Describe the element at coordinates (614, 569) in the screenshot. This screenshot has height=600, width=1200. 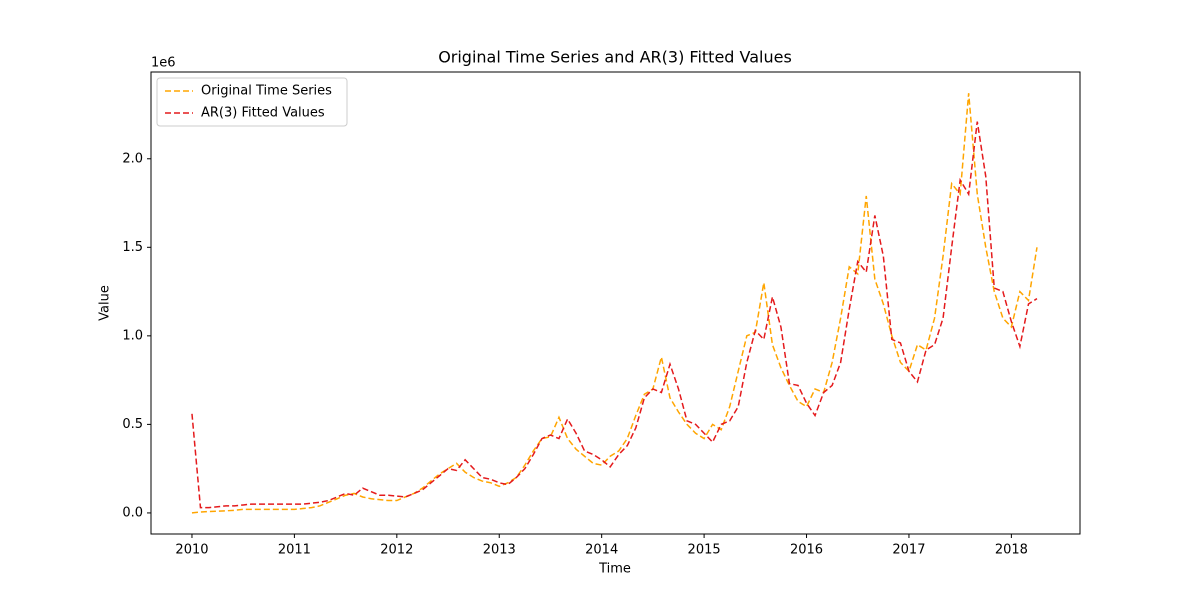
I see `x-axis-label: Time` at that location.